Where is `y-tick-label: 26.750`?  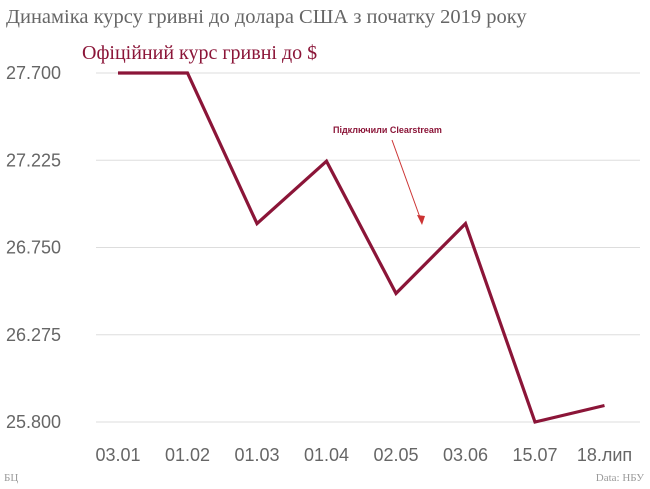
y-tick-label: 26.750 is located at coordinates (33, 248).